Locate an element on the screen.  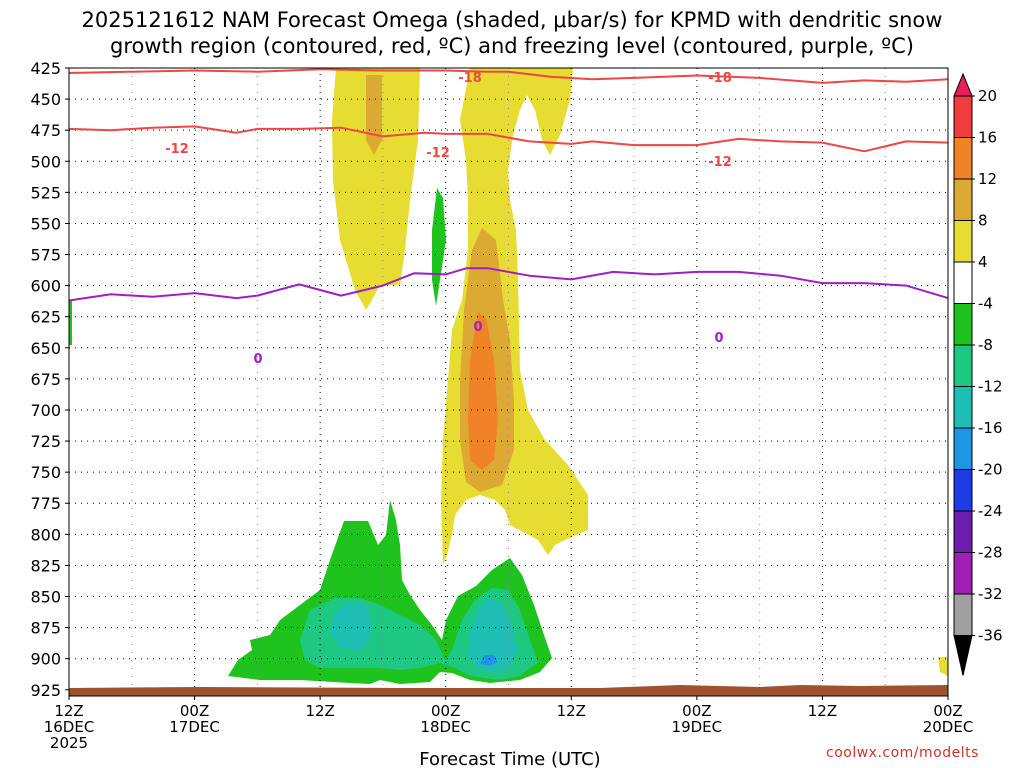
colorbar-label: -20 is located at coordinates (990, 470).